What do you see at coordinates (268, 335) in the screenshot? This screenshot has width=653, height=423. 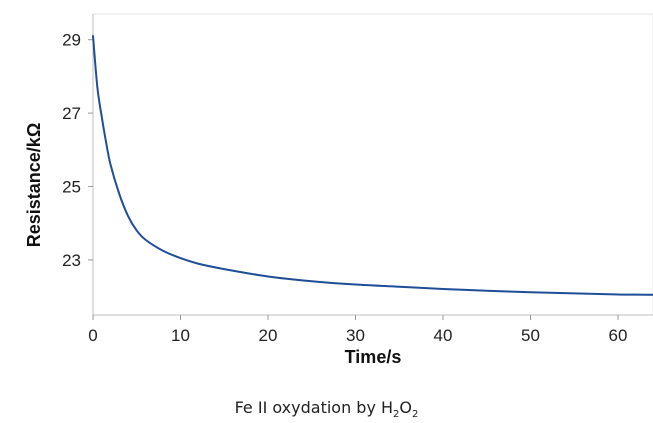 I see `x-tick-label: 20` at bounding box center [268, 335].